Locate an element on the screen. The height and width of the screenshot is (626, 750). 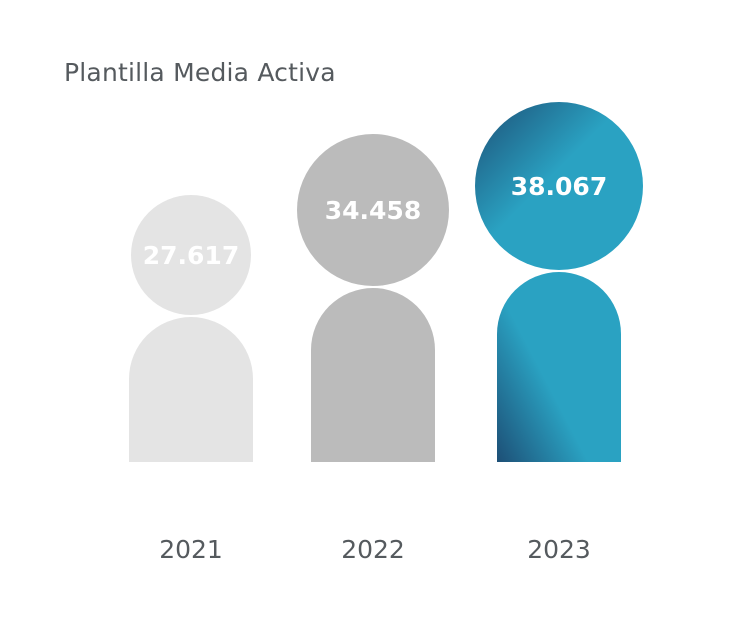
figure-body-2023 is located at coordinates (559, 367).